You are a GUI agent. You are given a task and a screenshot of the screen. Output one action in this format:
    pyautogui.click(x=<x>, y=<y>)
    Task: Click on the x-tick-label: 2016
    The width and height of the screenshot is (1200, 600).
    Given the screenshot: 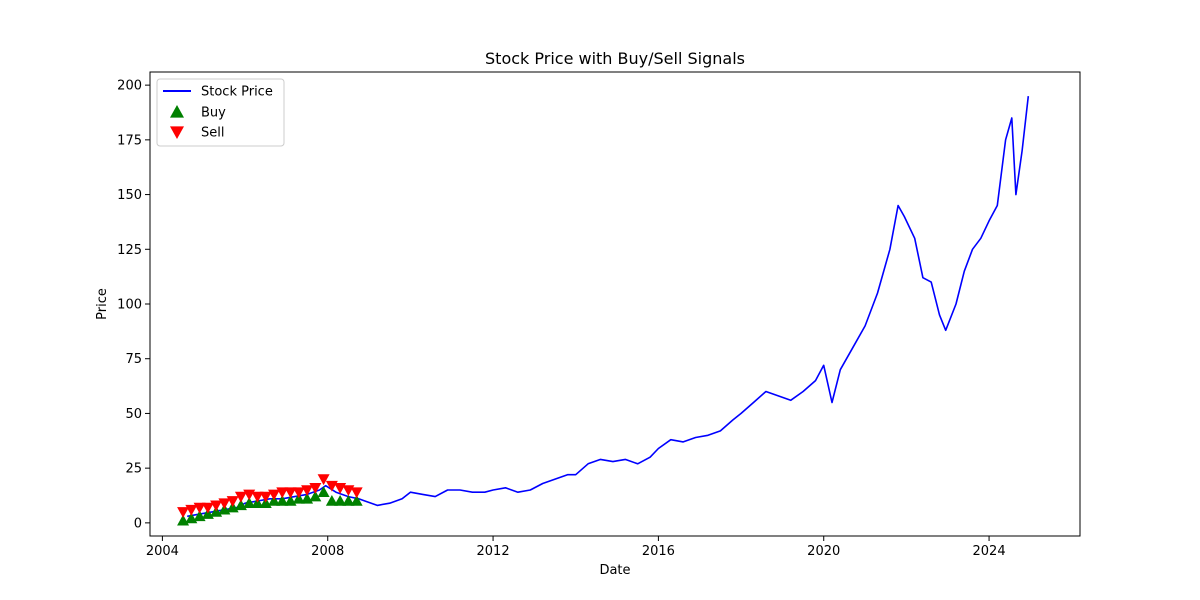 What is the action you would take?
    pyautogui.click(x=658, y=551)
    